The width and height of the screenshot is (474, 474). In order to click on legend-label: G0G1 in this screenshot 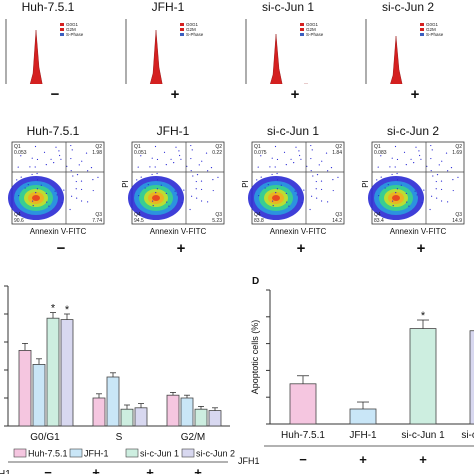, I will do `click(192, 24)`.